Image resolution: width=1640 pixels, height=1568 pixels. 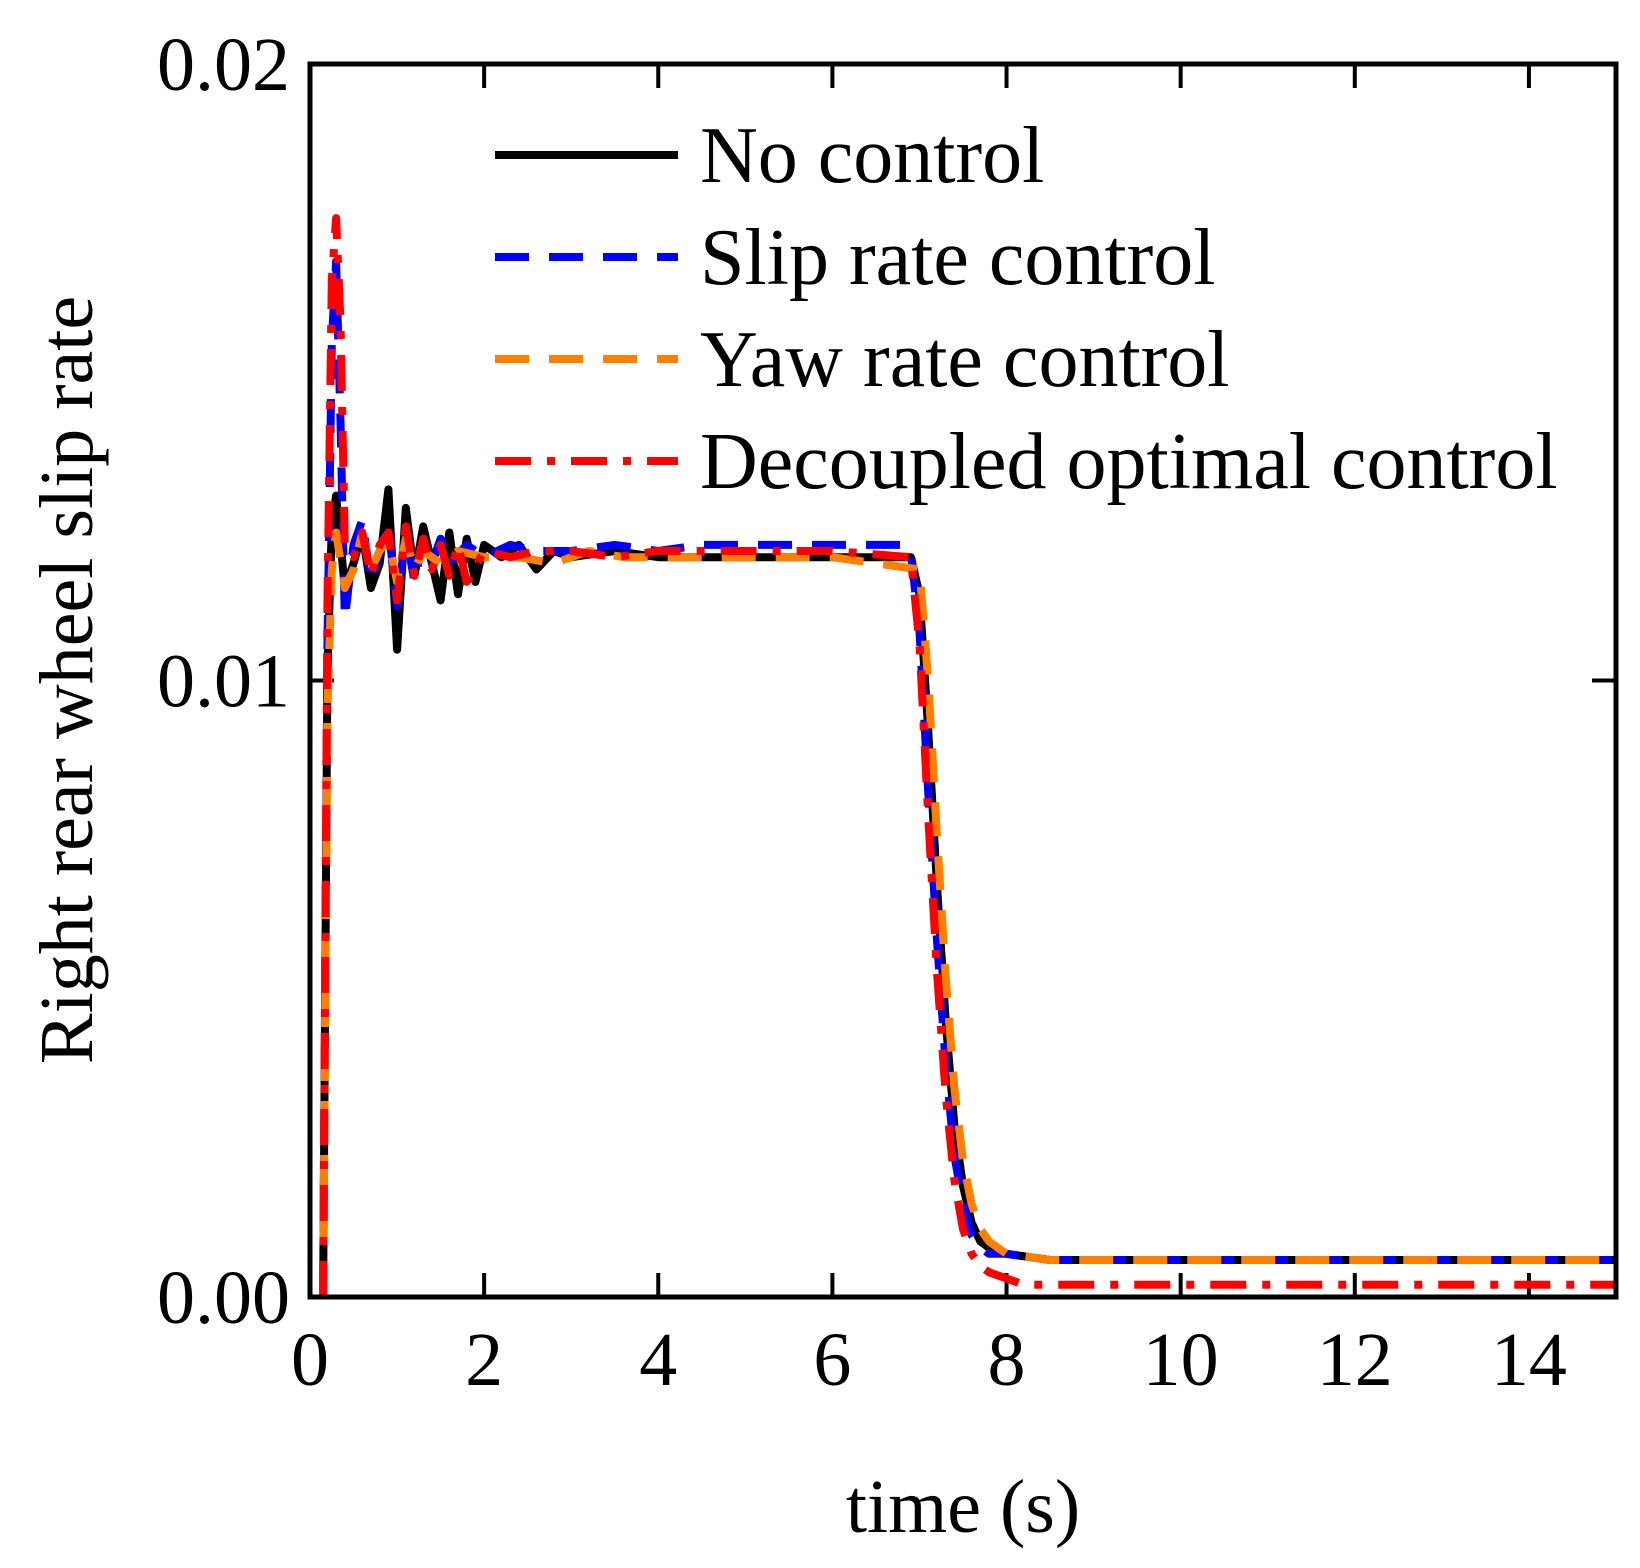 I want to click on x-tick-label: 2, so click(x=484, y=1360).